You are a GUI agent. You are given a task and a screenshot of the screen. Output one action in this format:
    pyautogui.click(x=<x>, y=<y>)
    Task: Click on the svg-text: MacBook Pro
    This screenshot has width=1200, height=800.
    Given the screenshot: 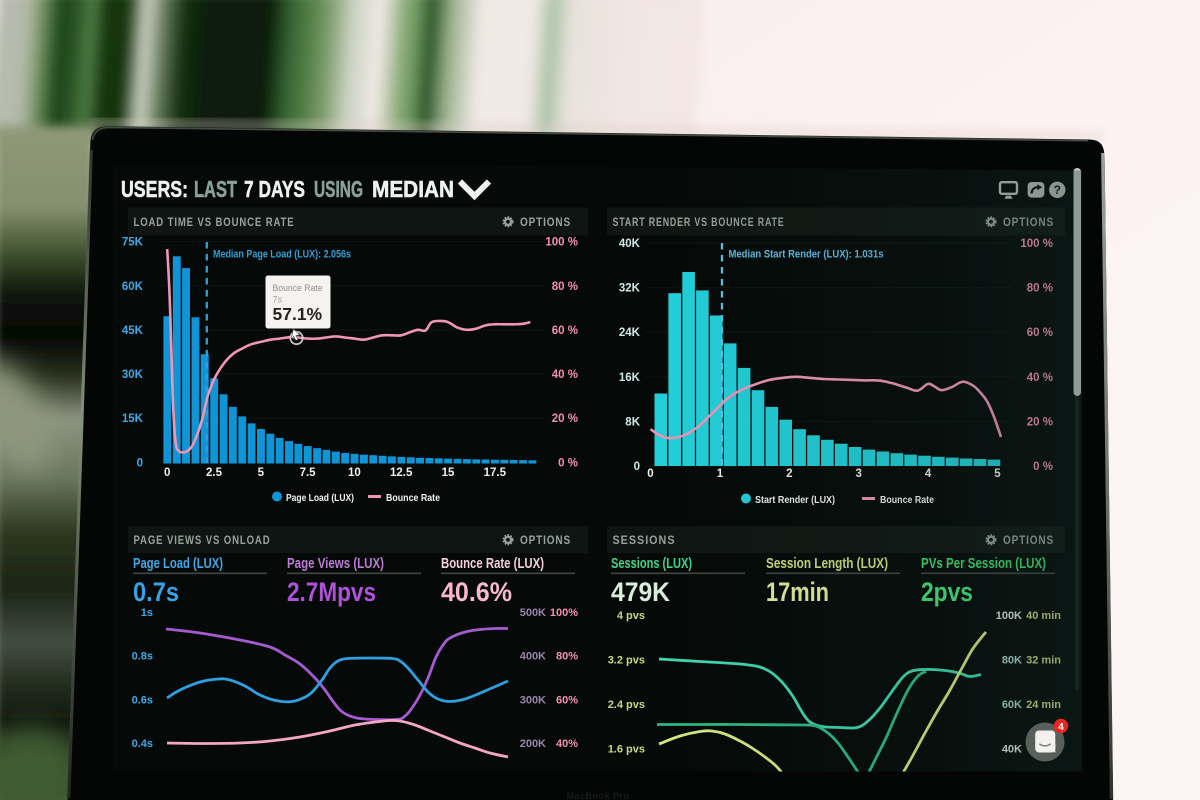 What is the action you would take?
    pyautogui.click(x=597, y=795)
    